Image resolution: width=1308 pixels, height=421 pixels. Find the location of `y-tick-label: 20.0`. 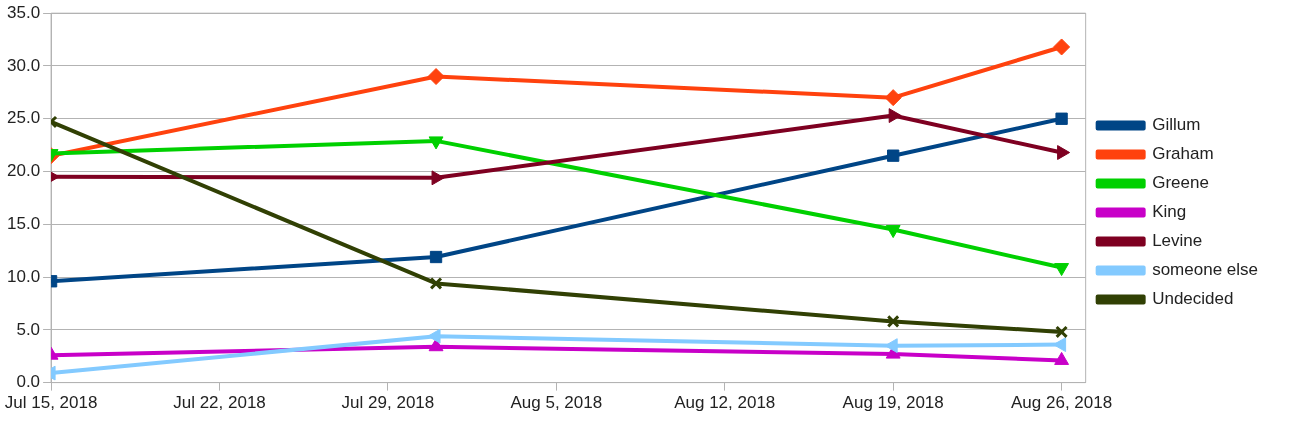

y-tick-label: 20.0 is located at coordinates (23, 171).